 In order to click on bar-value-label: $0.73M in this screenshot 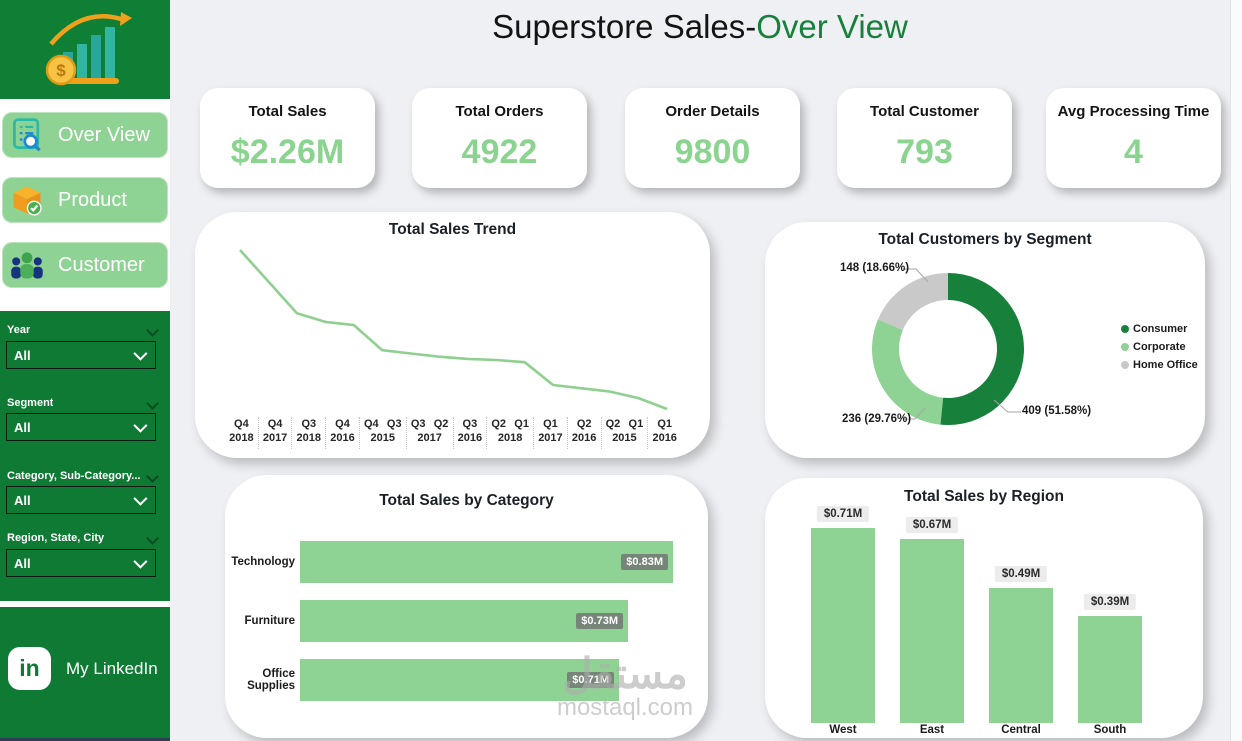, I will do `click(599, 621)`.